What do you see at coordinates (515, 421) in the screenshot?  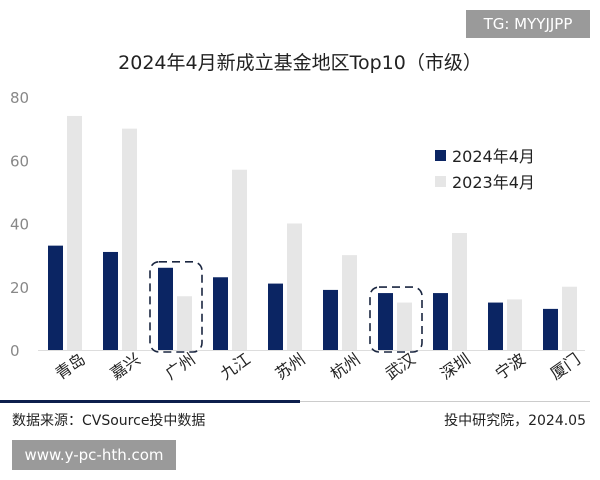 I see `publisher-note: 投中研究院，2024.05` at bounding box center [515, 421].